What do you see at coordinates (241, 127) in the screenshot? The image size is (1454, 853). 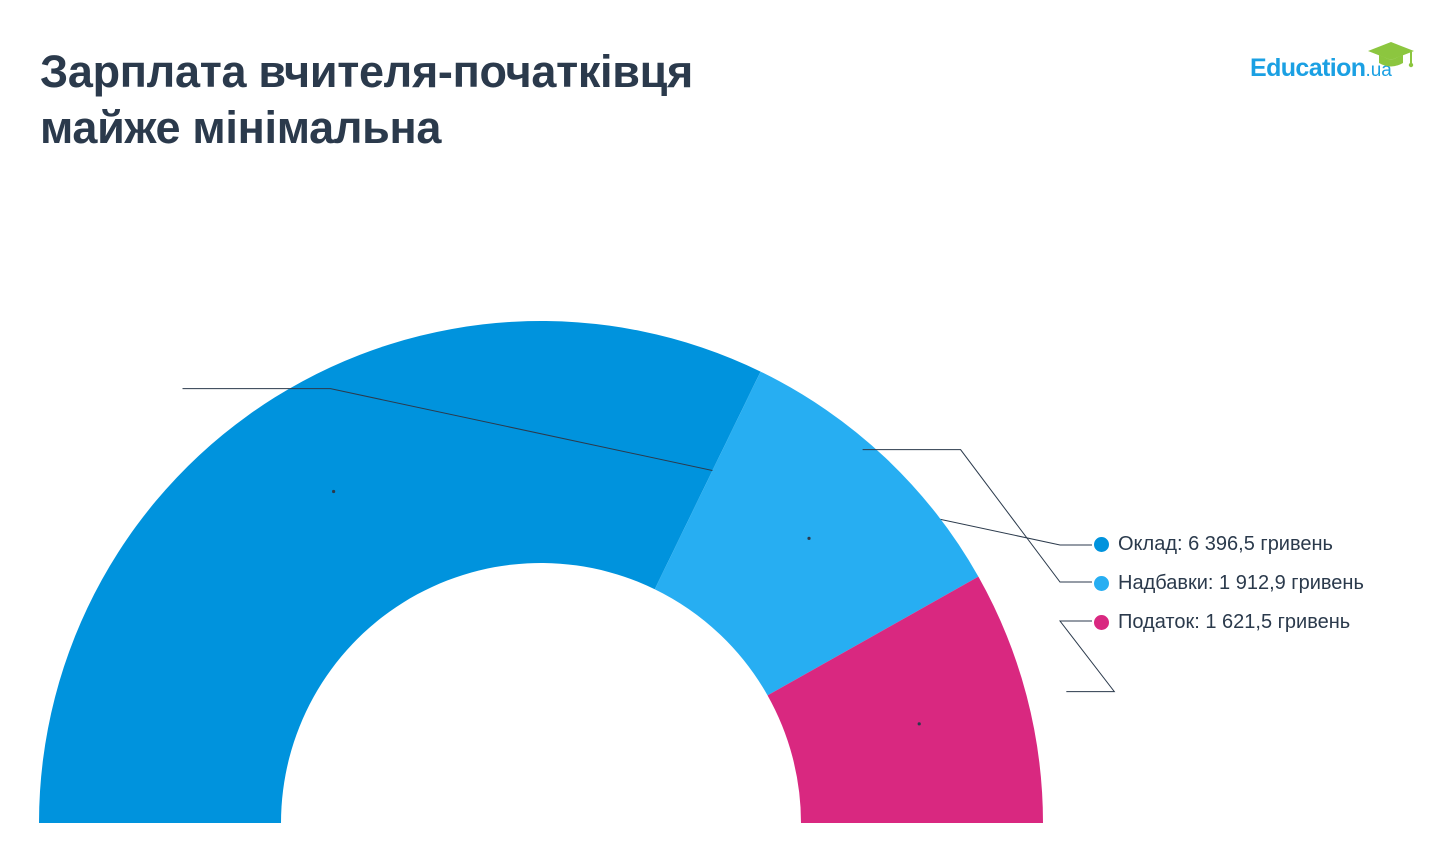 I see `title-line-2: майже мінімальна` at bounding box center [241, 127].